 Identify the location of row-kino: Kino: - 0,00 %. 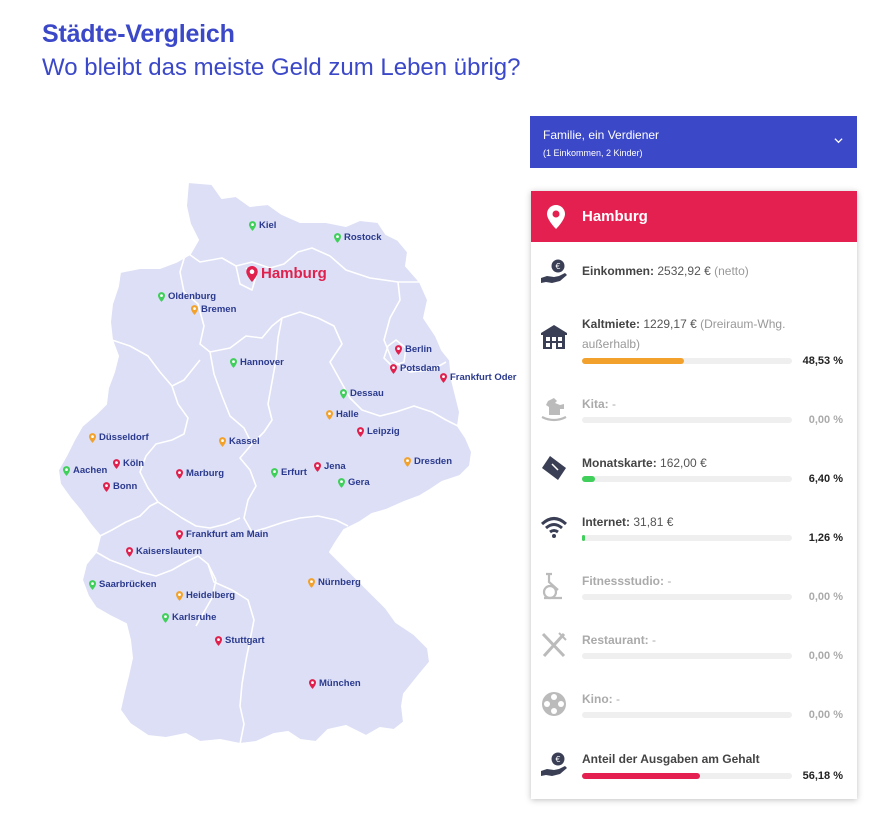
(694, 699).